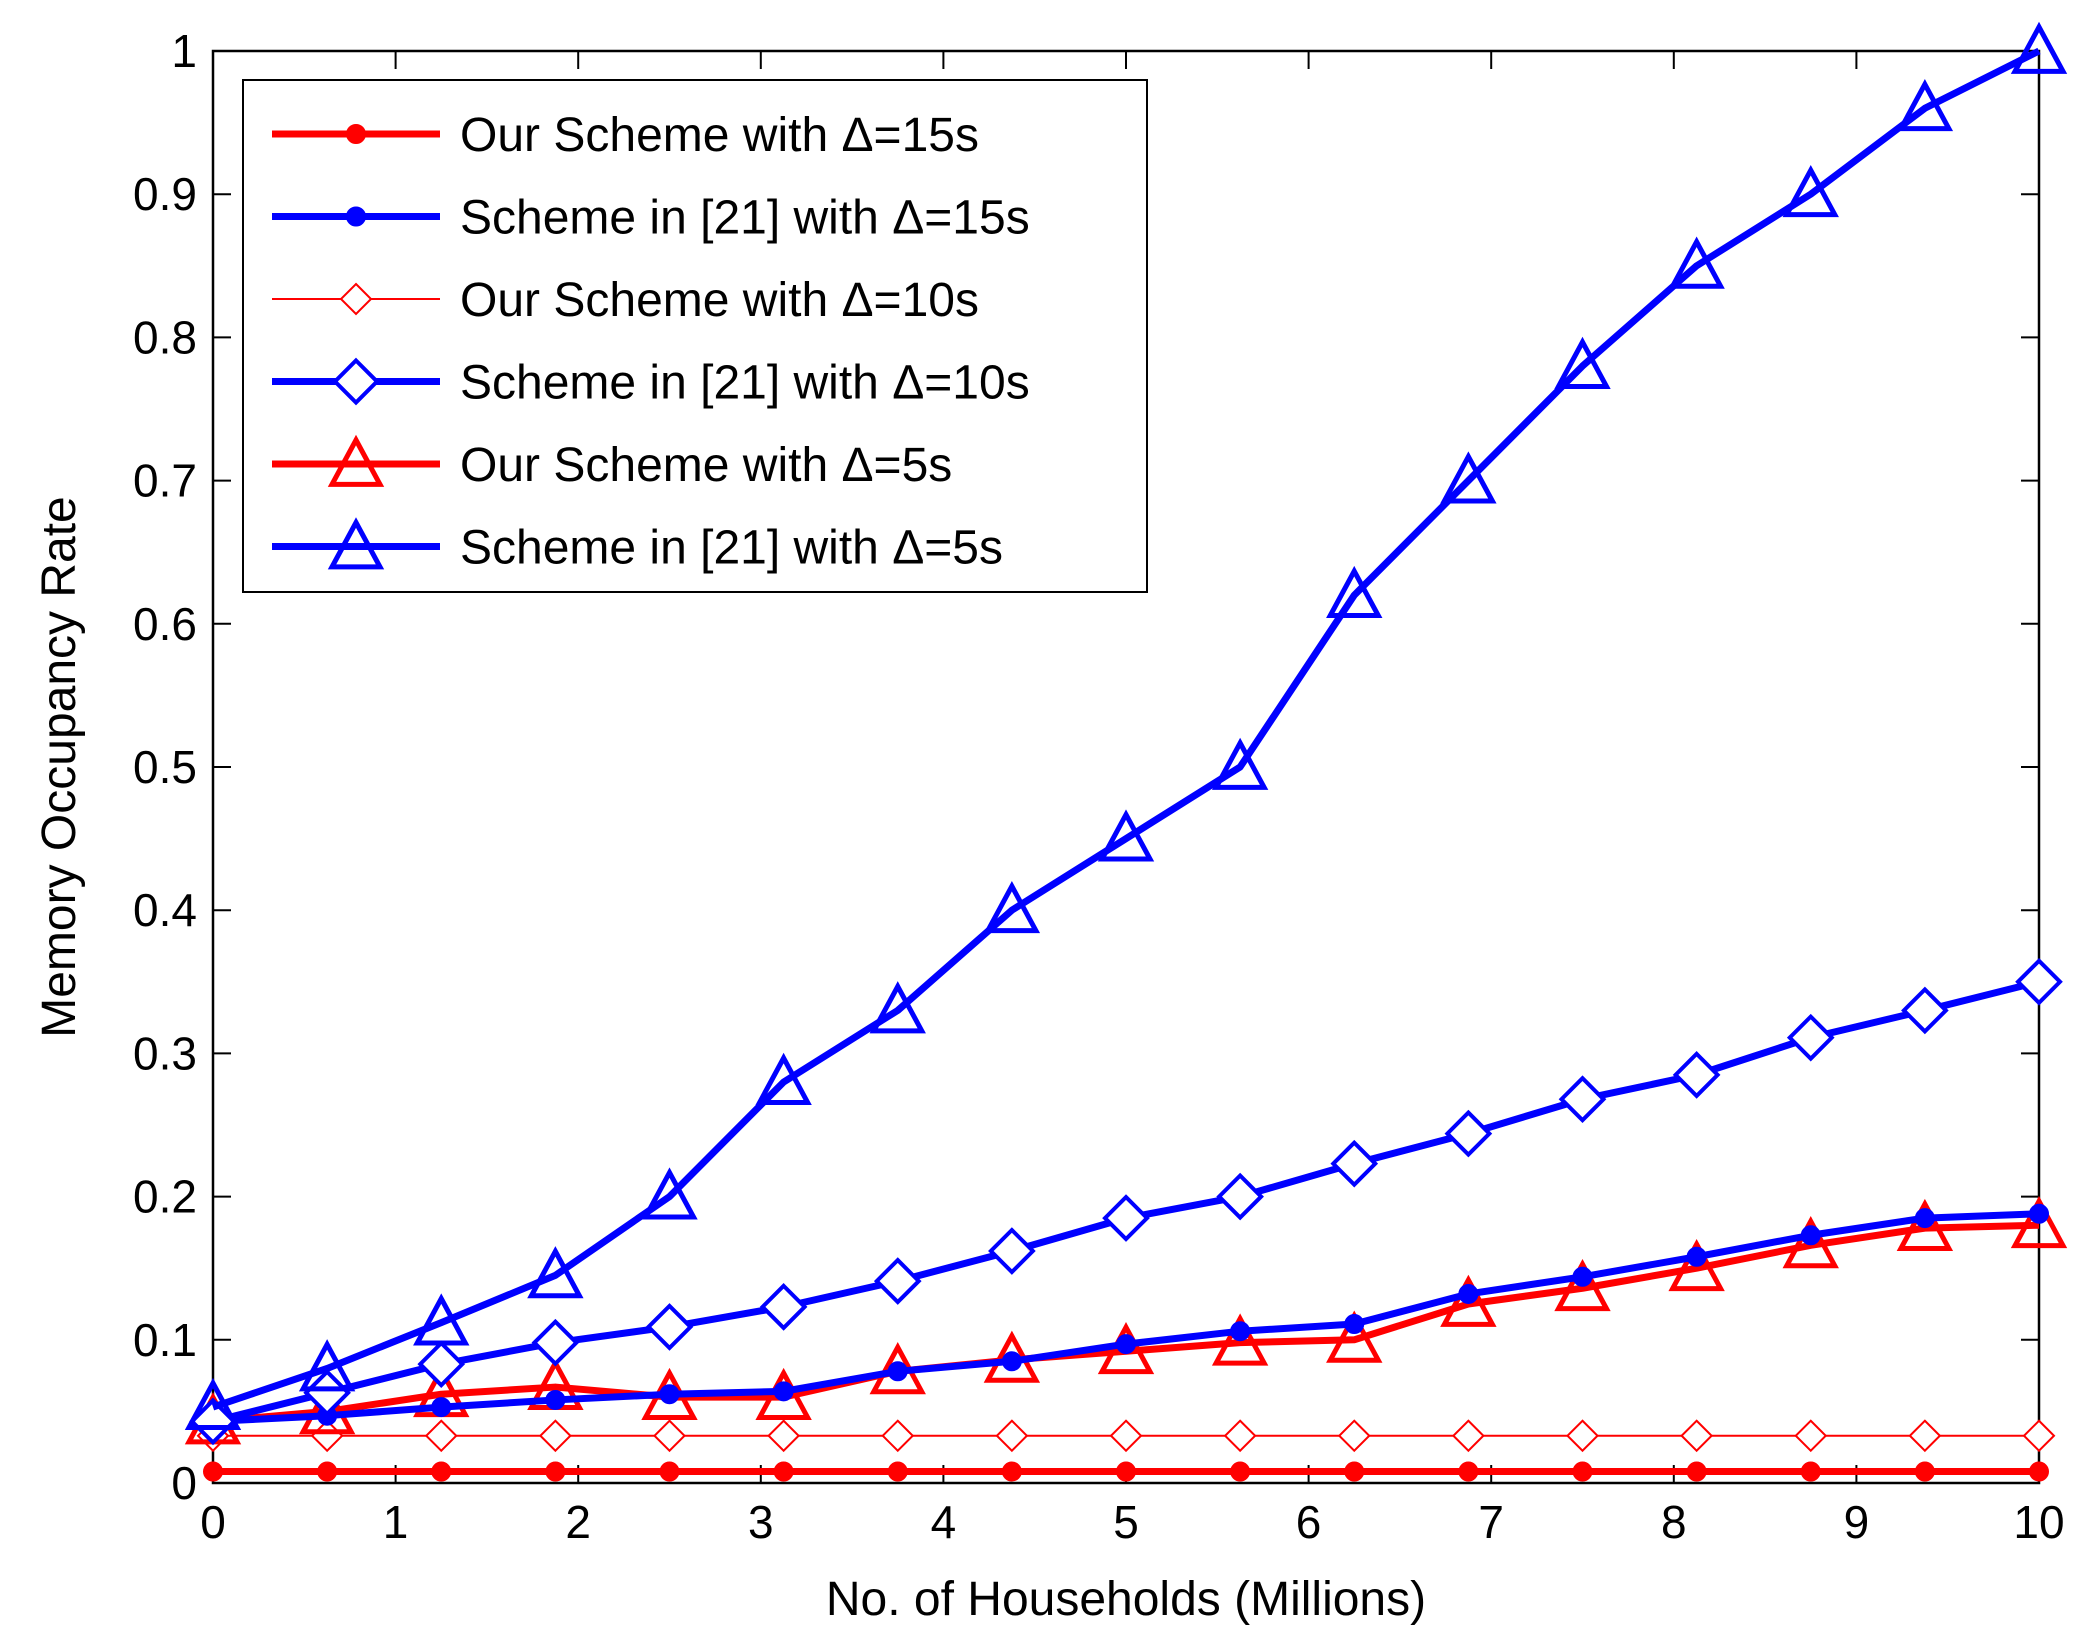 The height and width of the screenshot is (1648, 2095). I want to click on legend-label: Scheme in [21] with Δ=15s, so click(745, 218).